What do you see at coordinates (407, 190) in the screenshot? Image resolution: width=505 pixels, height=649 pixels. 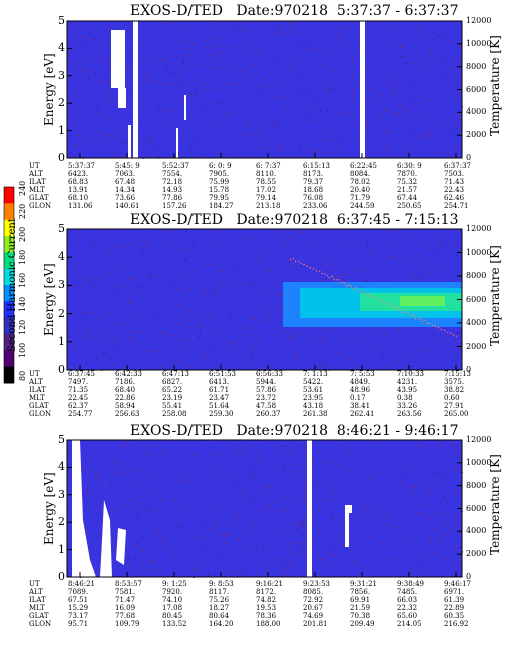 I see `ephemeris-cell: 21.57` at bounding box center [407, 190].